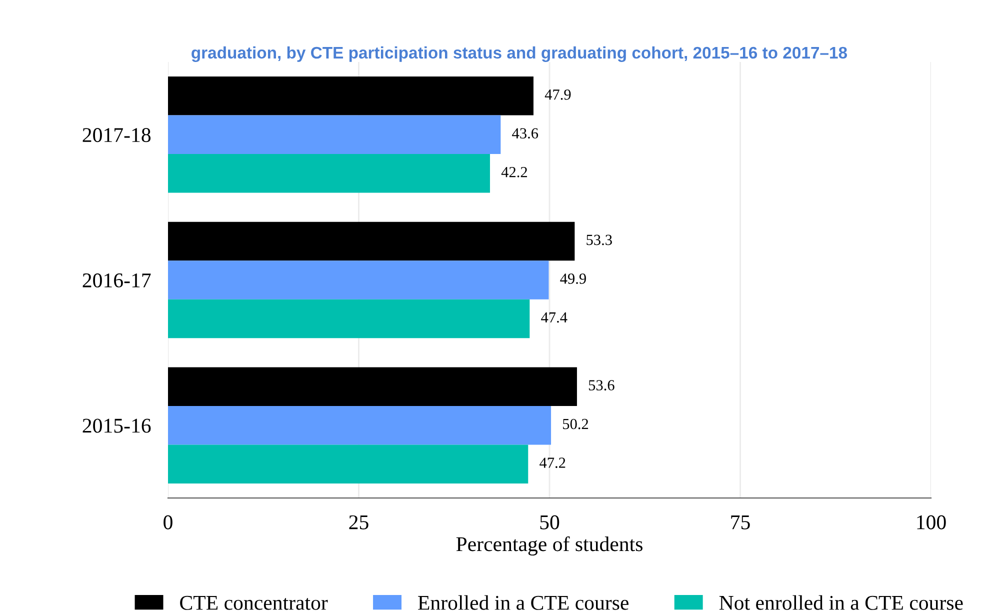  What do you see at coordinates (599, 240) in the screenshot?
I see `data-label: 53.3` at bounding box center [599, 240].